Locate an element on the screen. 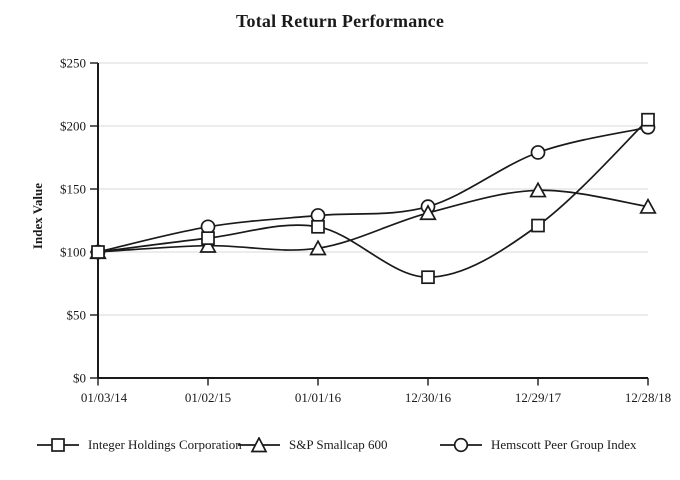 This screenshot has height=480, width=680. y-tick-label: $100 is located at coordinates (73, 252).